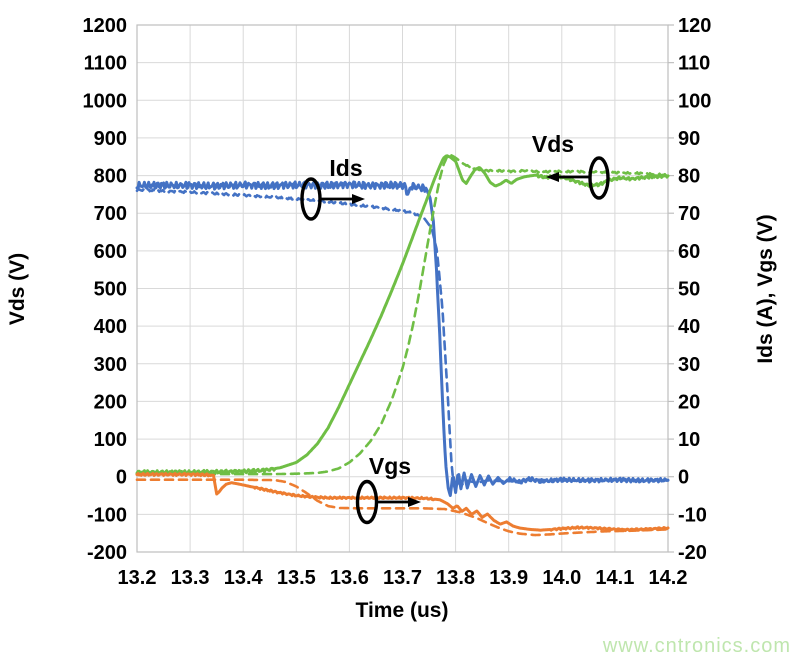 The height and width of the screenshot is (660, 797). I want to click on right-axis-tick-label: 0, so click(683, 478).